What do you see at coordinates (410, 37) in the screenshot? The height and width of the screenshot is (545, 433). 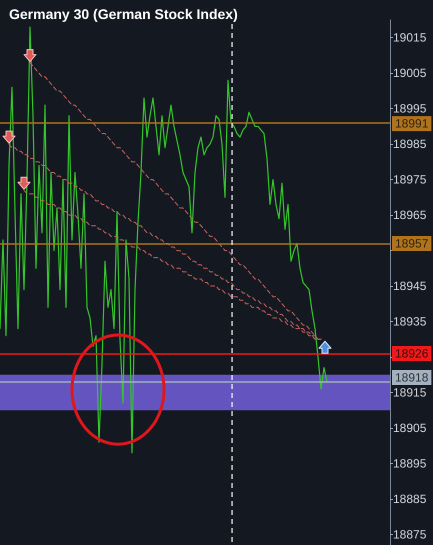 I see `y-tick-label: 19015` at bounding box center [410, 37].